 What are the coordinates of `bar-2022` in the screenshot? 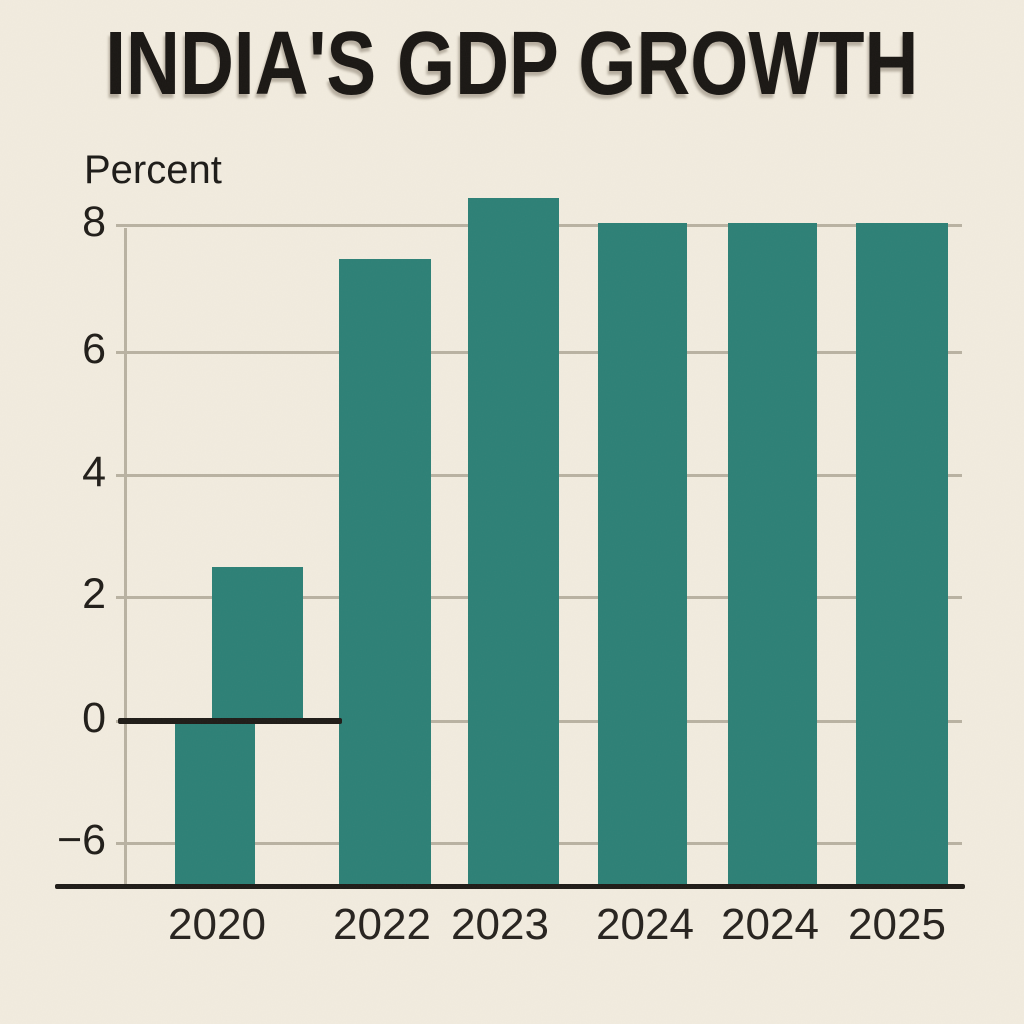 It's located at (385, 572).